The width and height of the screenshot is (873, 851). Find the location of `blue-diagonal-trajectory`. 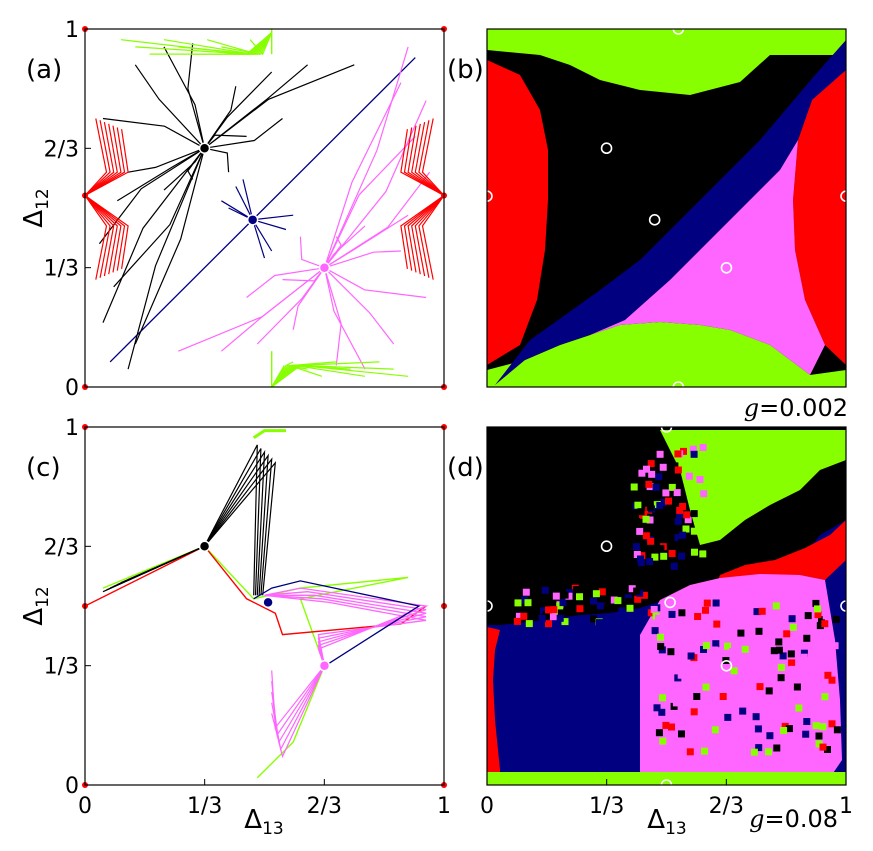

blue-diagonal-trajectory is located at coordinates (262, 210).